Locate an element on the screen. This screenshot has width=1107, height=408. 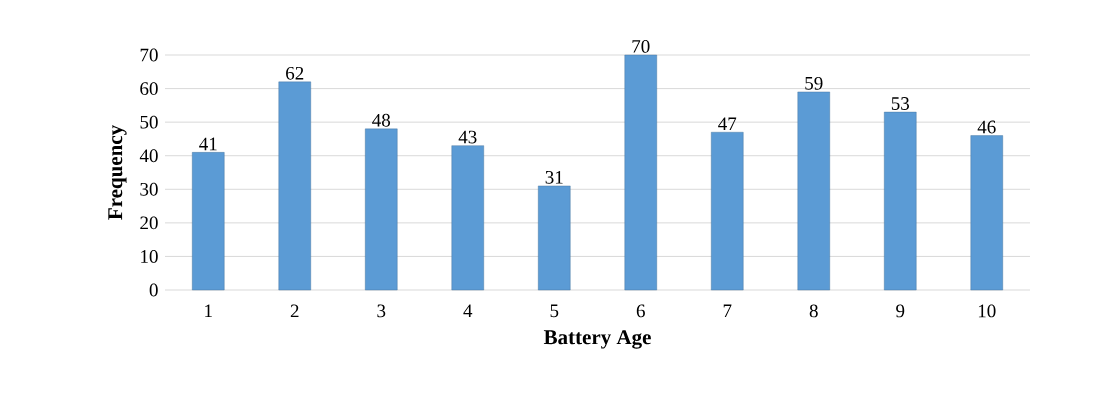
x-tick-label: 3 is located at coordinates (381, 311).